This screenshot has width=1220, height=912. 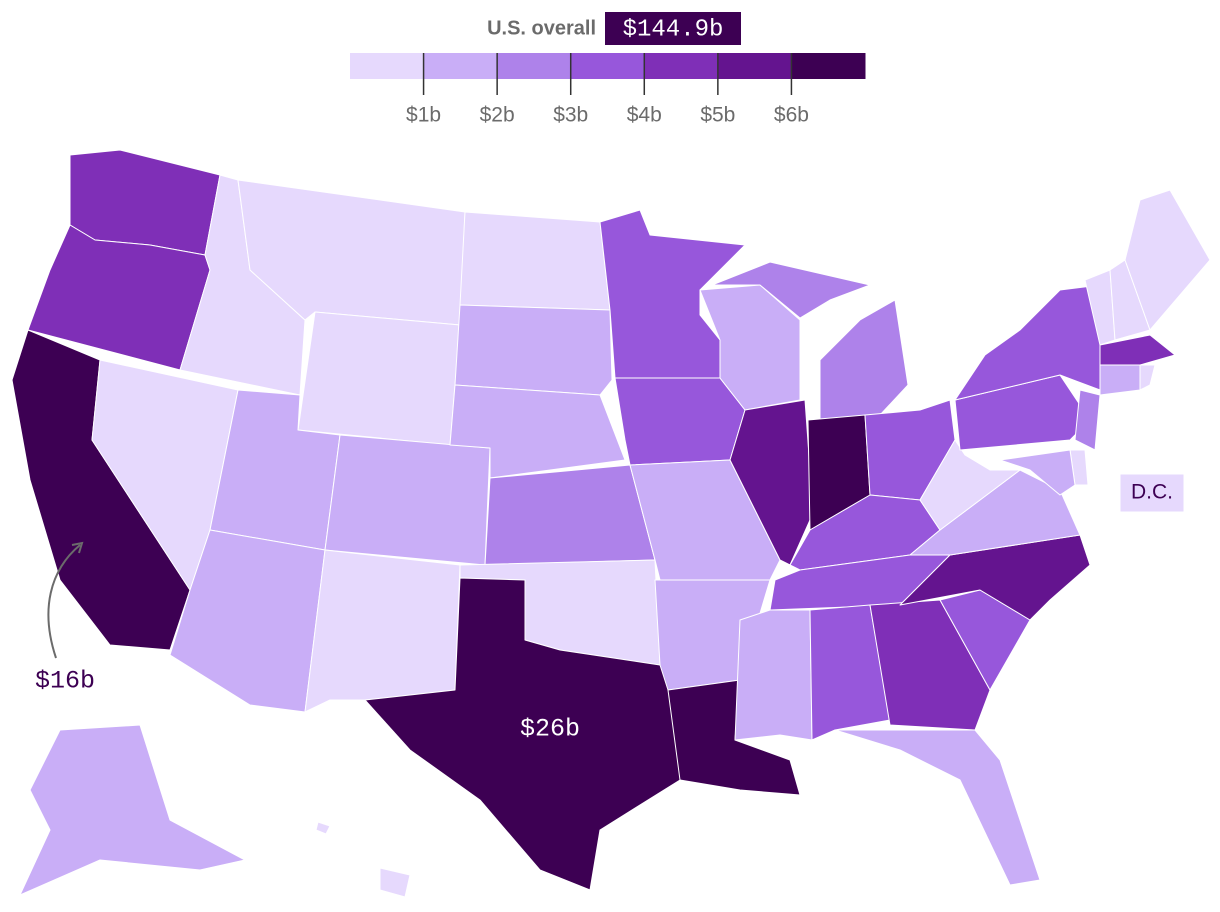 I want to click on legend-tick-label: $1b, so click(x=423, y=115).